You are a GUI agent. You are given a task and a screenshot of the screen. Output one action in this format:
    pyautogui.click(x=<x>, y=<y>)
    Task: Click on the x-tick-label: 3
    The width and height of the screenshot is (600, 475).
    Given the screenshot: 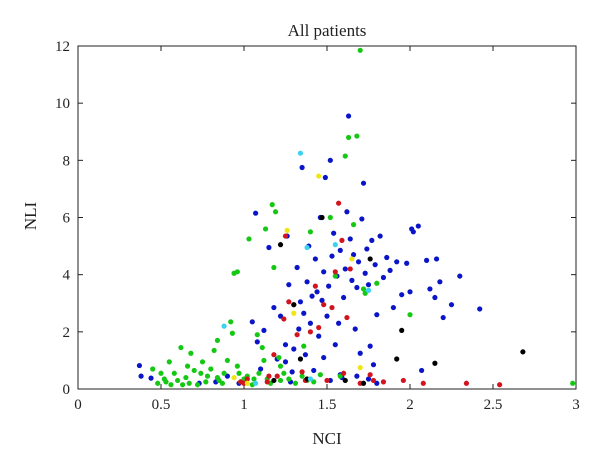 What is the action you would take?
    pyautogui.click(x=576, y=405)
    